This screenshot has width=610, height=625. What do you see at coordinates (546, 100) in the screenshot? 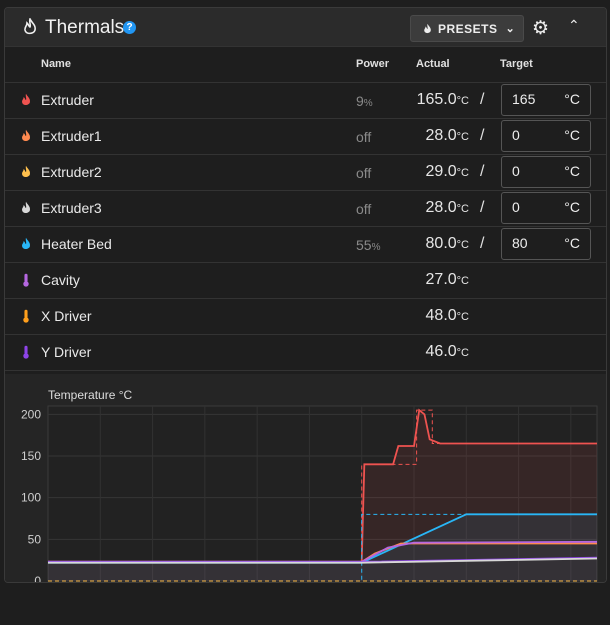
I see `target-input: 165 °C` at bounding box center [546, 100].